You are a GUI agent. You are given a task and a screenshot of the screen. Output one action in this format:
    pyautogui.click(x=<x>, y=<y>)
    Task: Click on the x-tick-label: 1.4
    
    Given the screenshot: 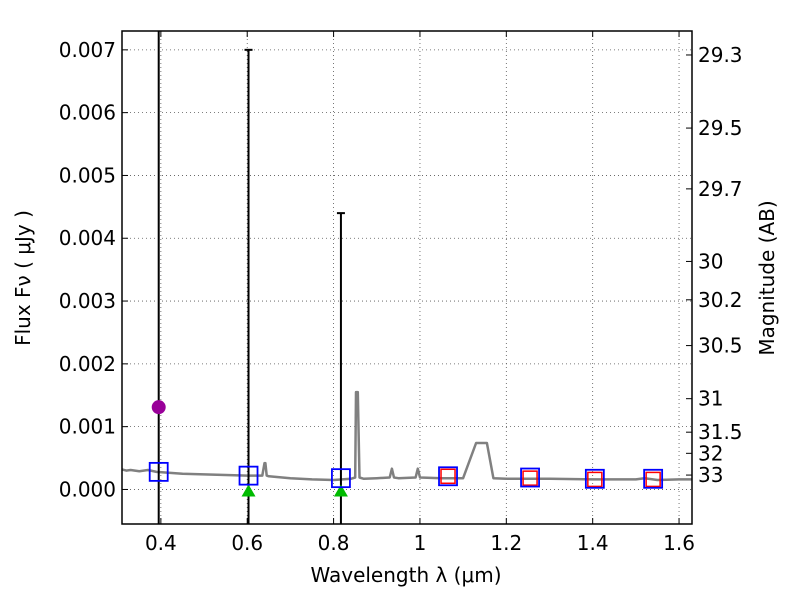 What is the action you would take?
    pyautogui.click(x=593, y=543)
    